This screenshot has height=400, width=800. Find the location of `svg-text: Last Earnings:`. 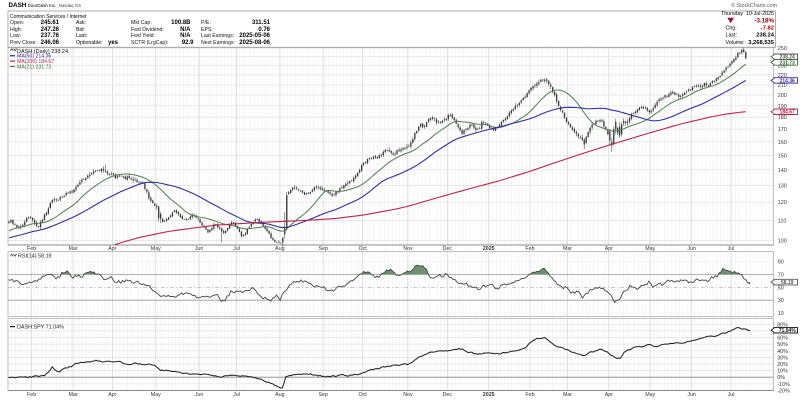

svg-text: Last Earnings: is located at coordinates (217, 36).